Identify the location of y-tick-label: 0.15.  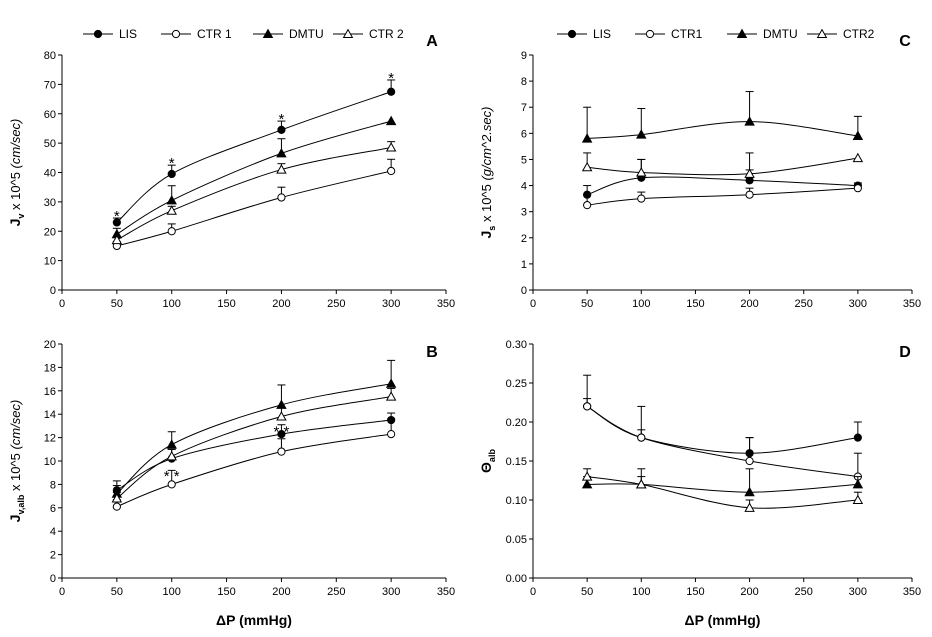
(516, 462).